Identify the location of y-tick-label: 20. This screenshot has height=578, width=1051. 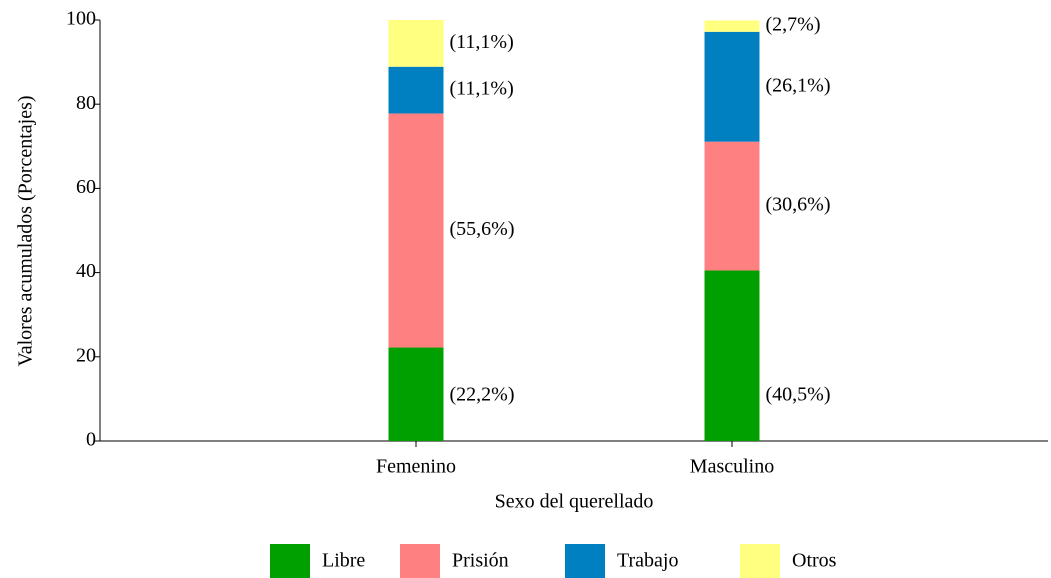
(86, 355).